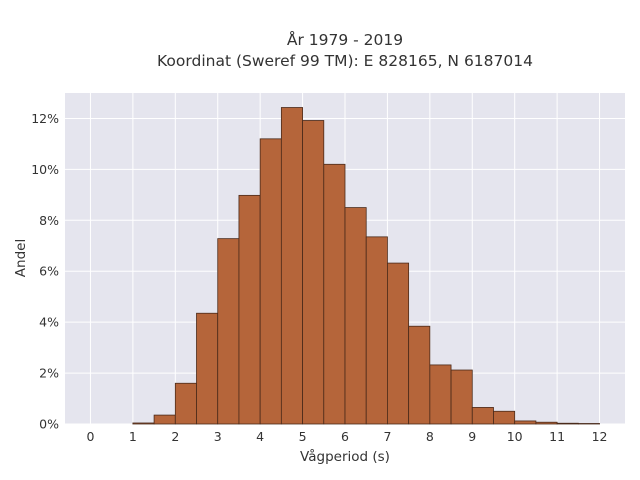  Describe the element at coordinates (90, 436) in the screenshot. I see `x-tick-label: 0` at that location.